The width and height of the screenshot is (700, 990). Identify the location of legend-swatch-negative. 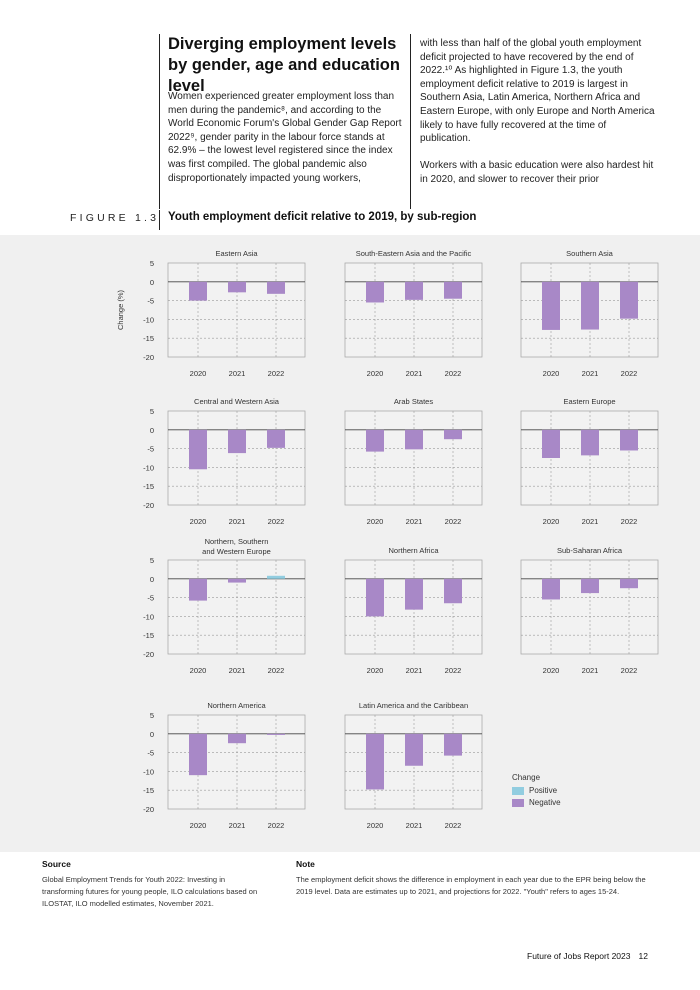
(518, 802).